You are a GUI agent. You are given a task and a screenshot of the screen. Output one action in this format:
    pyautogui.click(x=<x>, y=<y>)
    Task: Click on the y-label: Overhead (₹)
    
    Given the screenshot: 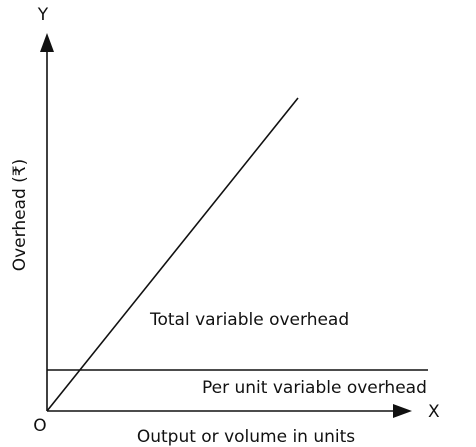 What is the action you would take?
    pyautogui.click(x=20, y=215)
    